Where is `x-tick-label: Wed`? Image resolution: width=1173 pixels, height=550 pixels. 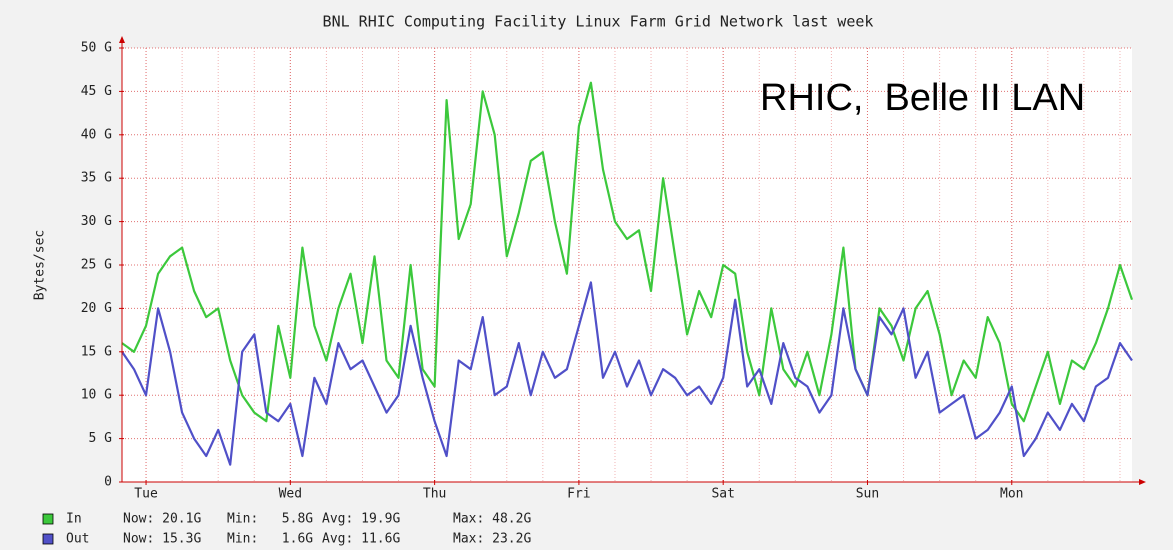
x-tick-label: Wed is located at coordinates (290, 494).